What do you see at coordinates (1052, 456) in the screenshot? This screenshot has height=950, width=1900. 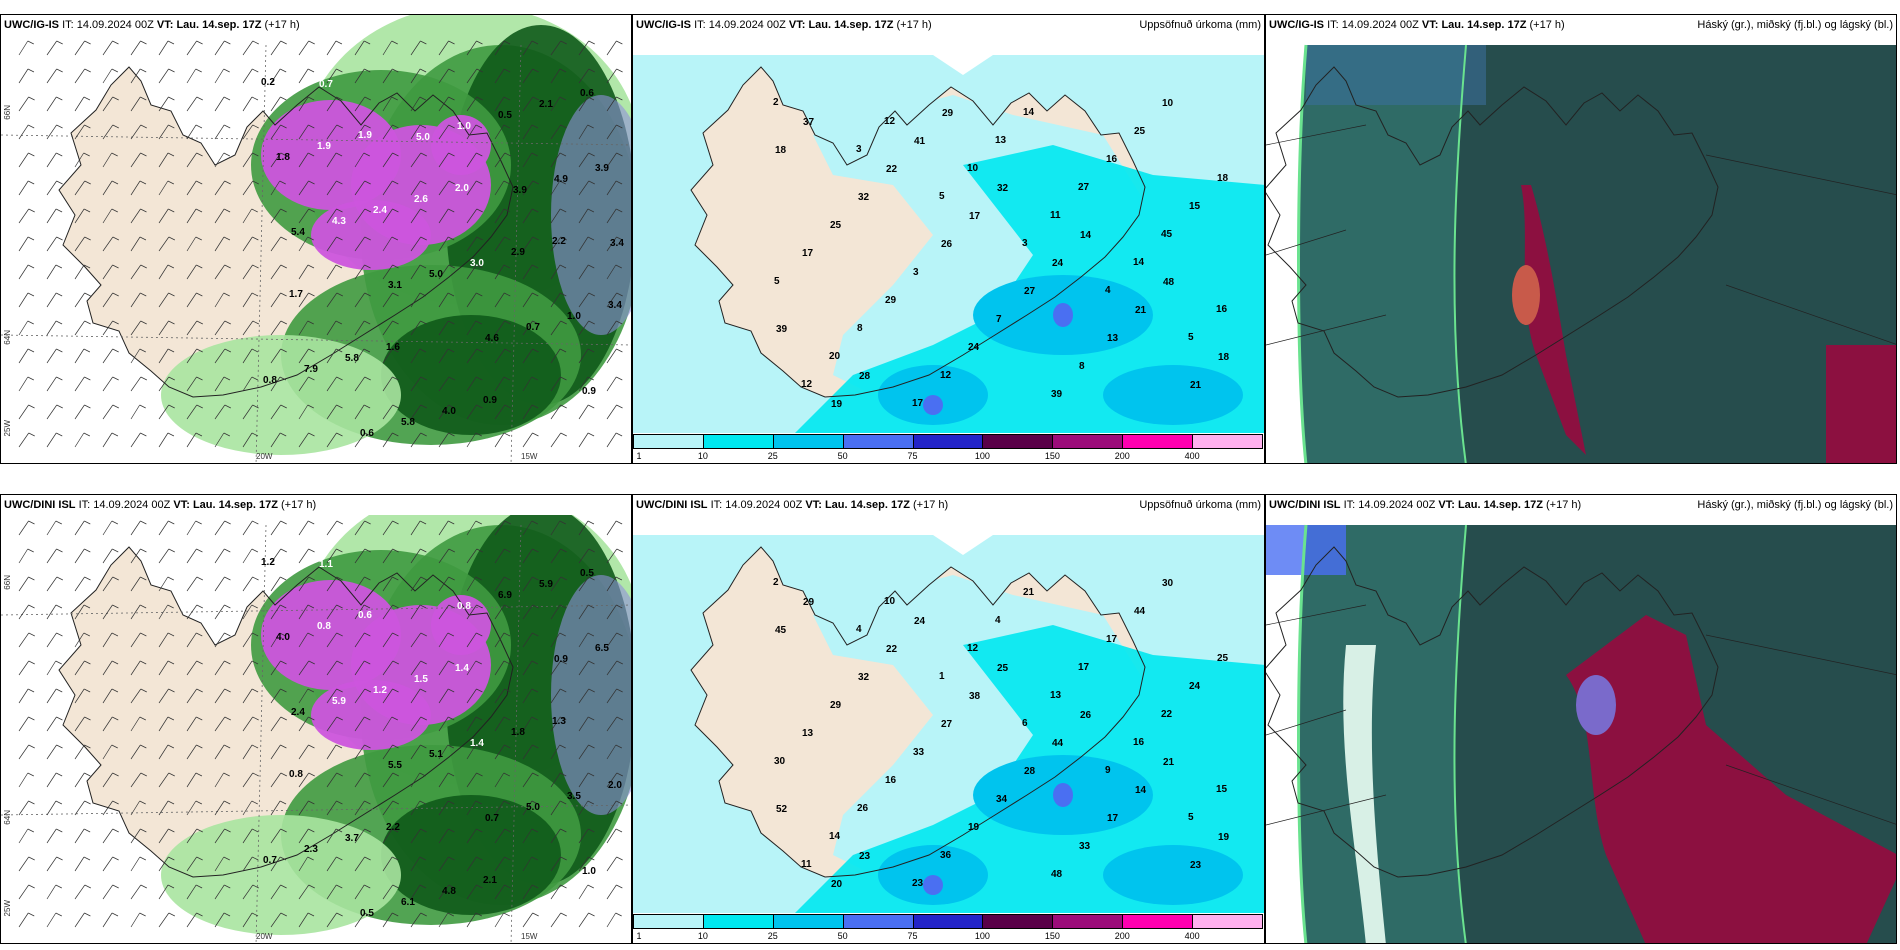 I see `colorbar-tick: 150` at bounding box center [1052, 456].